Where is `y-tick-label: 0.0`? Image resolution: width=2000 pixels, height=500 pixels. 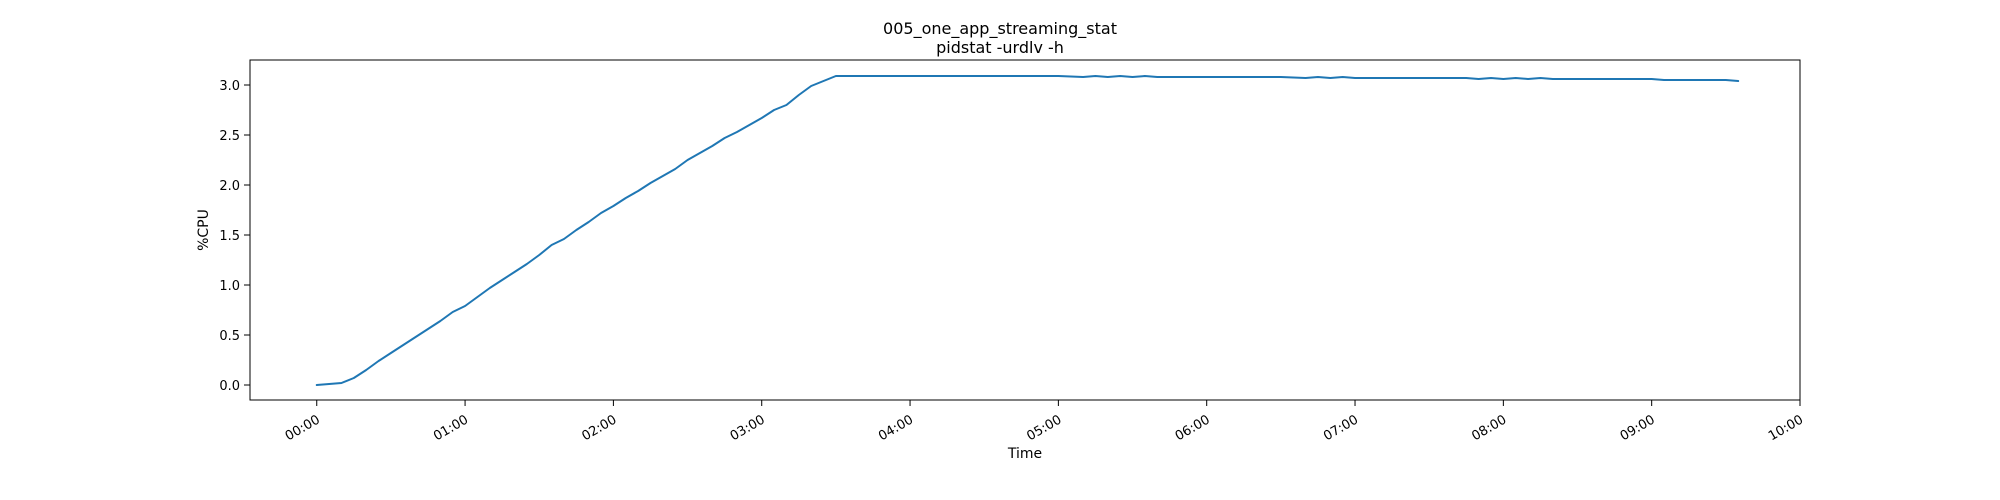
y-tick-label: 0.0 is located at coordinates (229, 386).